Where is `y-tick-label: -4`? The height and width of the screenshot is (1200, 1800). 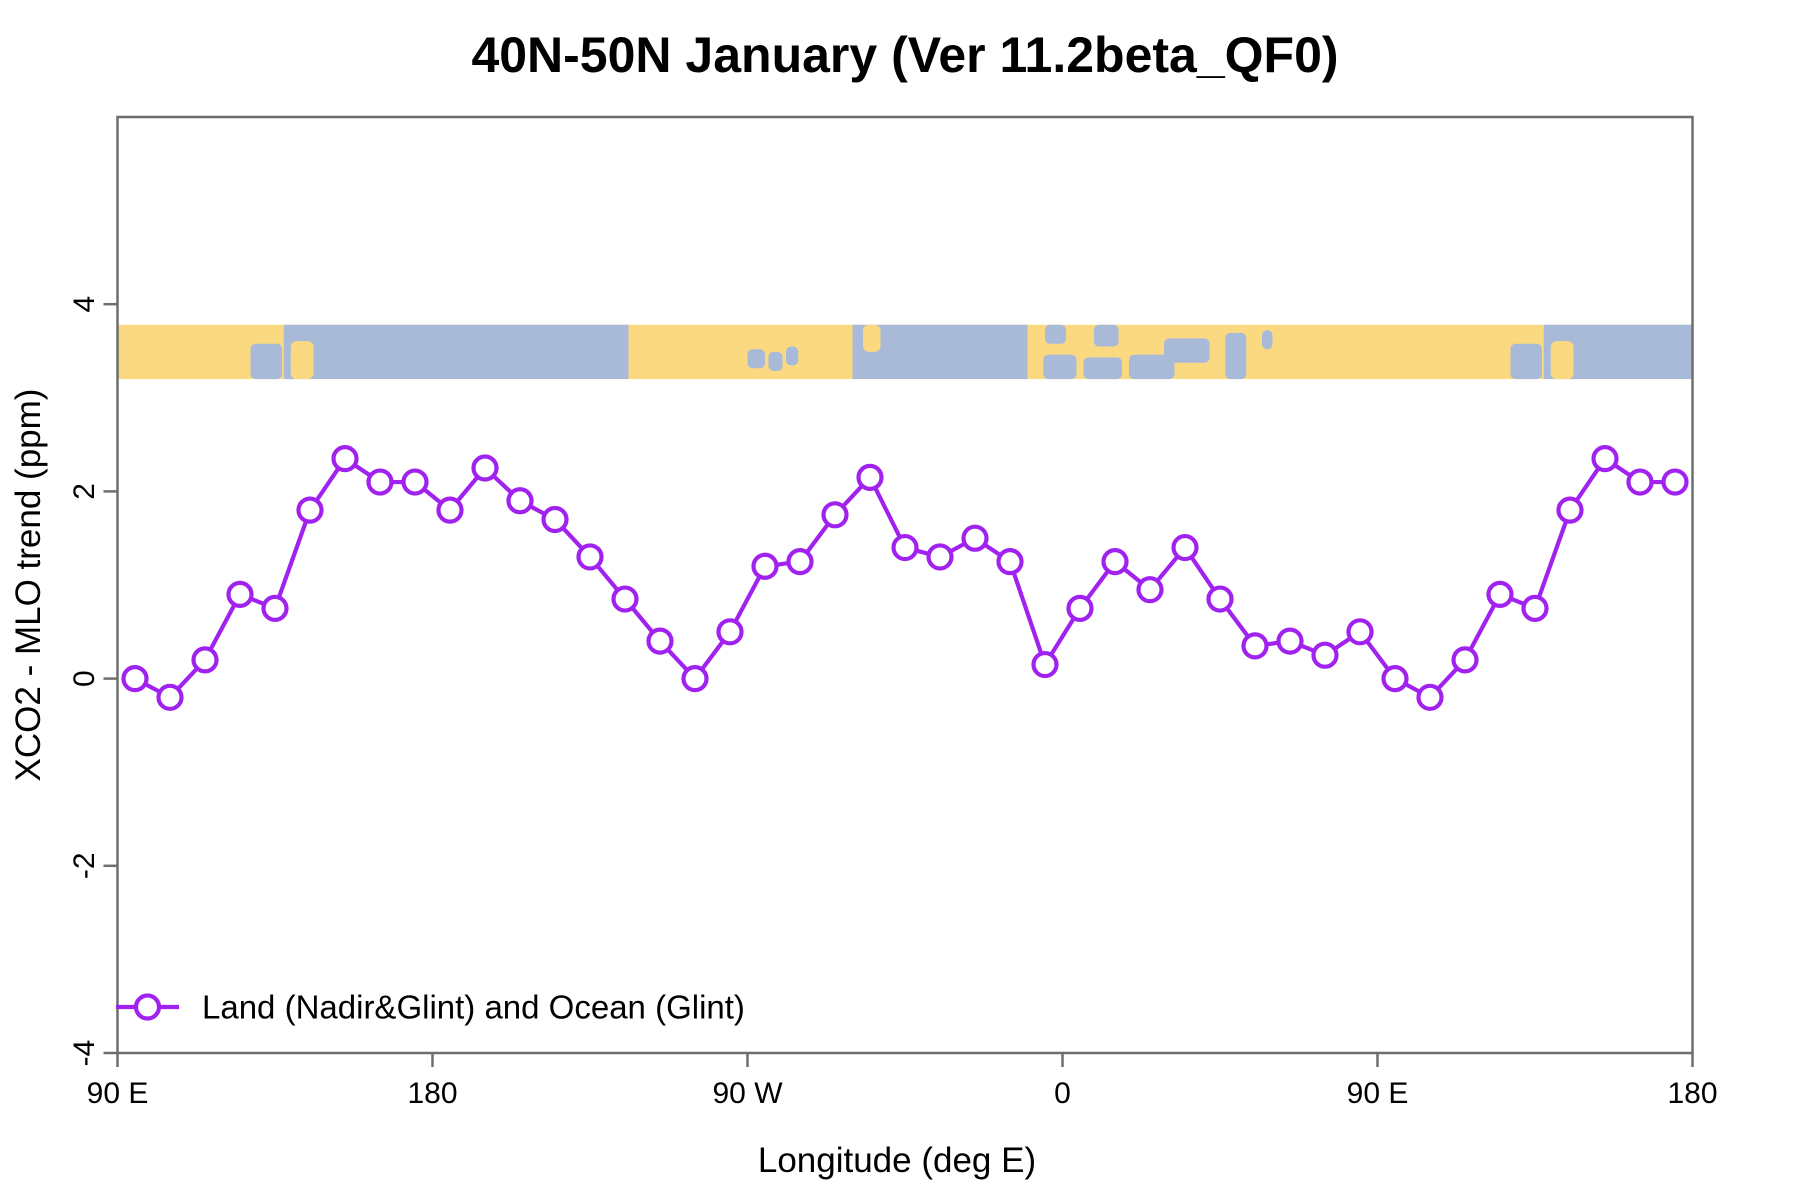
y-tick-label: -4 is located at coordinates (84, 1053).